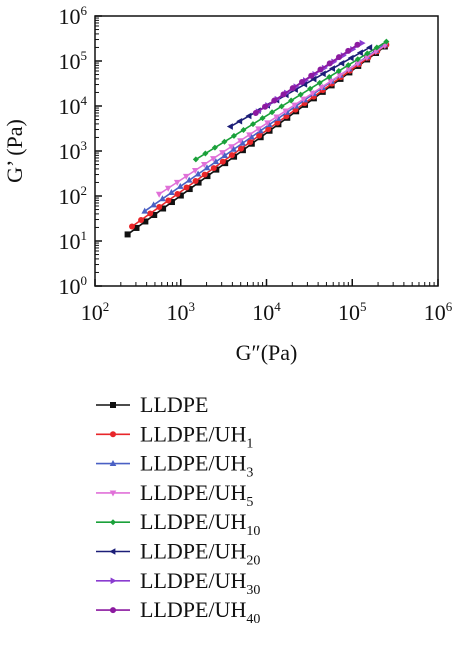 Image resolution: width=474 pixels, height=665 pixels. I want to click on y-axis-ticks: 10⁰ 10¹ 10² 10³ 10⁴ 10⁵ 10⁶, so click(80, 151).